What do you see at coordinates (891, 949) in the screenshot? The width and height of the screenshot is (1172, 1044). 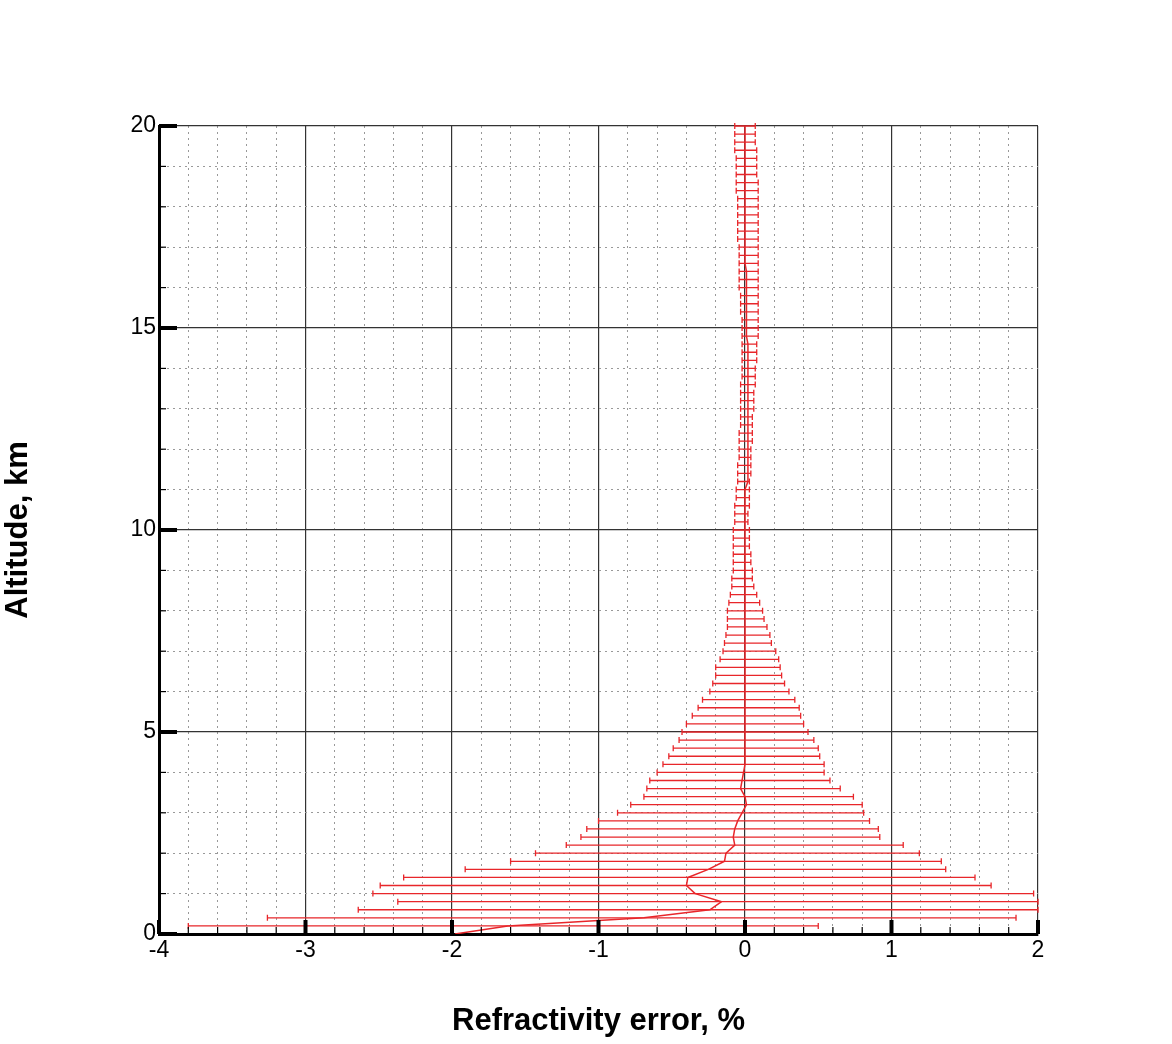 I see `x-tick-label: 1` at bounding box center [891, 949].